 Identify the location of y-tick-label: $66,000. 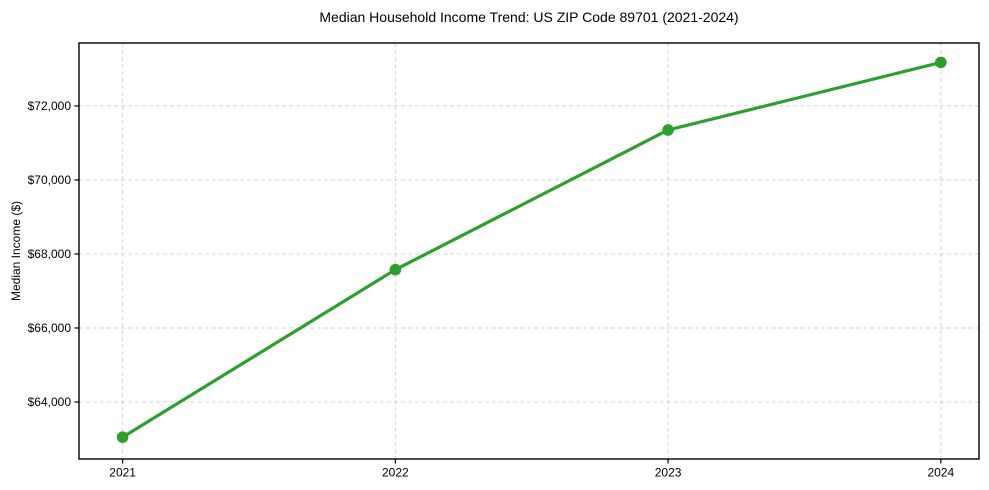
(50, 328).